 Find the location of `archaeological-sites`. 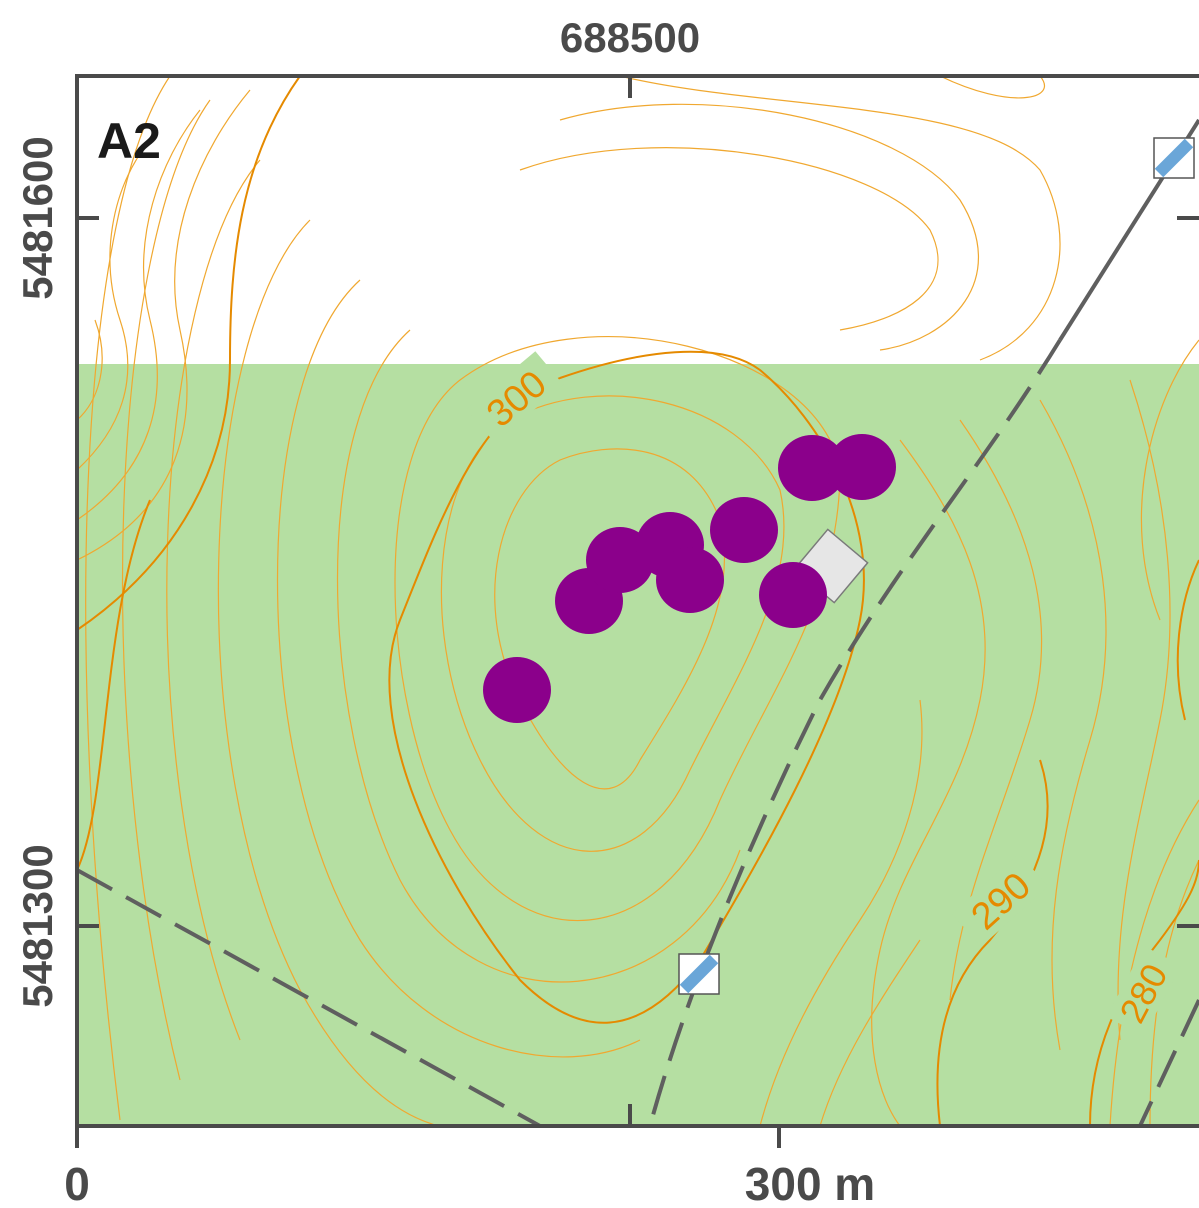

archaeological-sites is located at coordinates (689, 578).